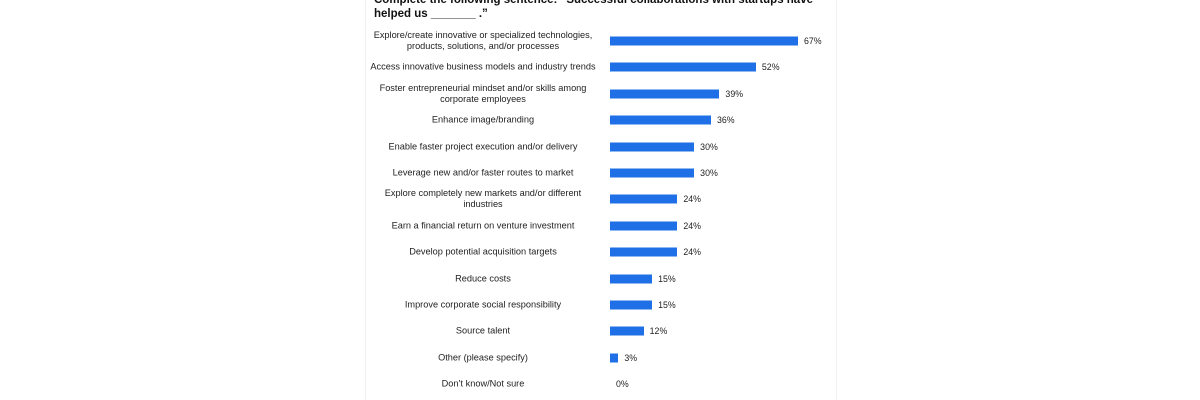 The height and width of the screenshot is (400, 1200). Describe the element at coordinates (770, 67) in the screenshot. I see `value-label: 52%` at that location.